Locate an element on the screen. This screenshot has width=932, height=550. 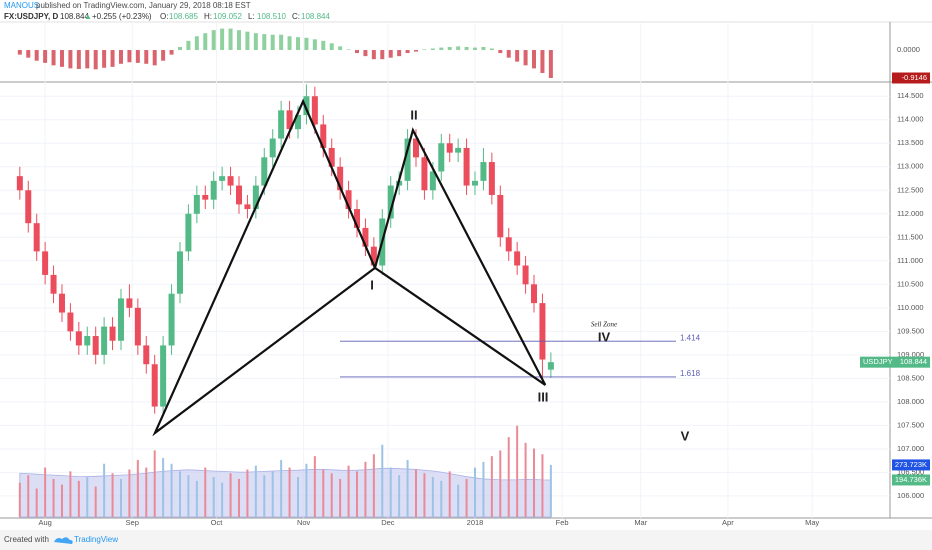
y-tick-label: 113.500 is located at coordinates (910, 142).